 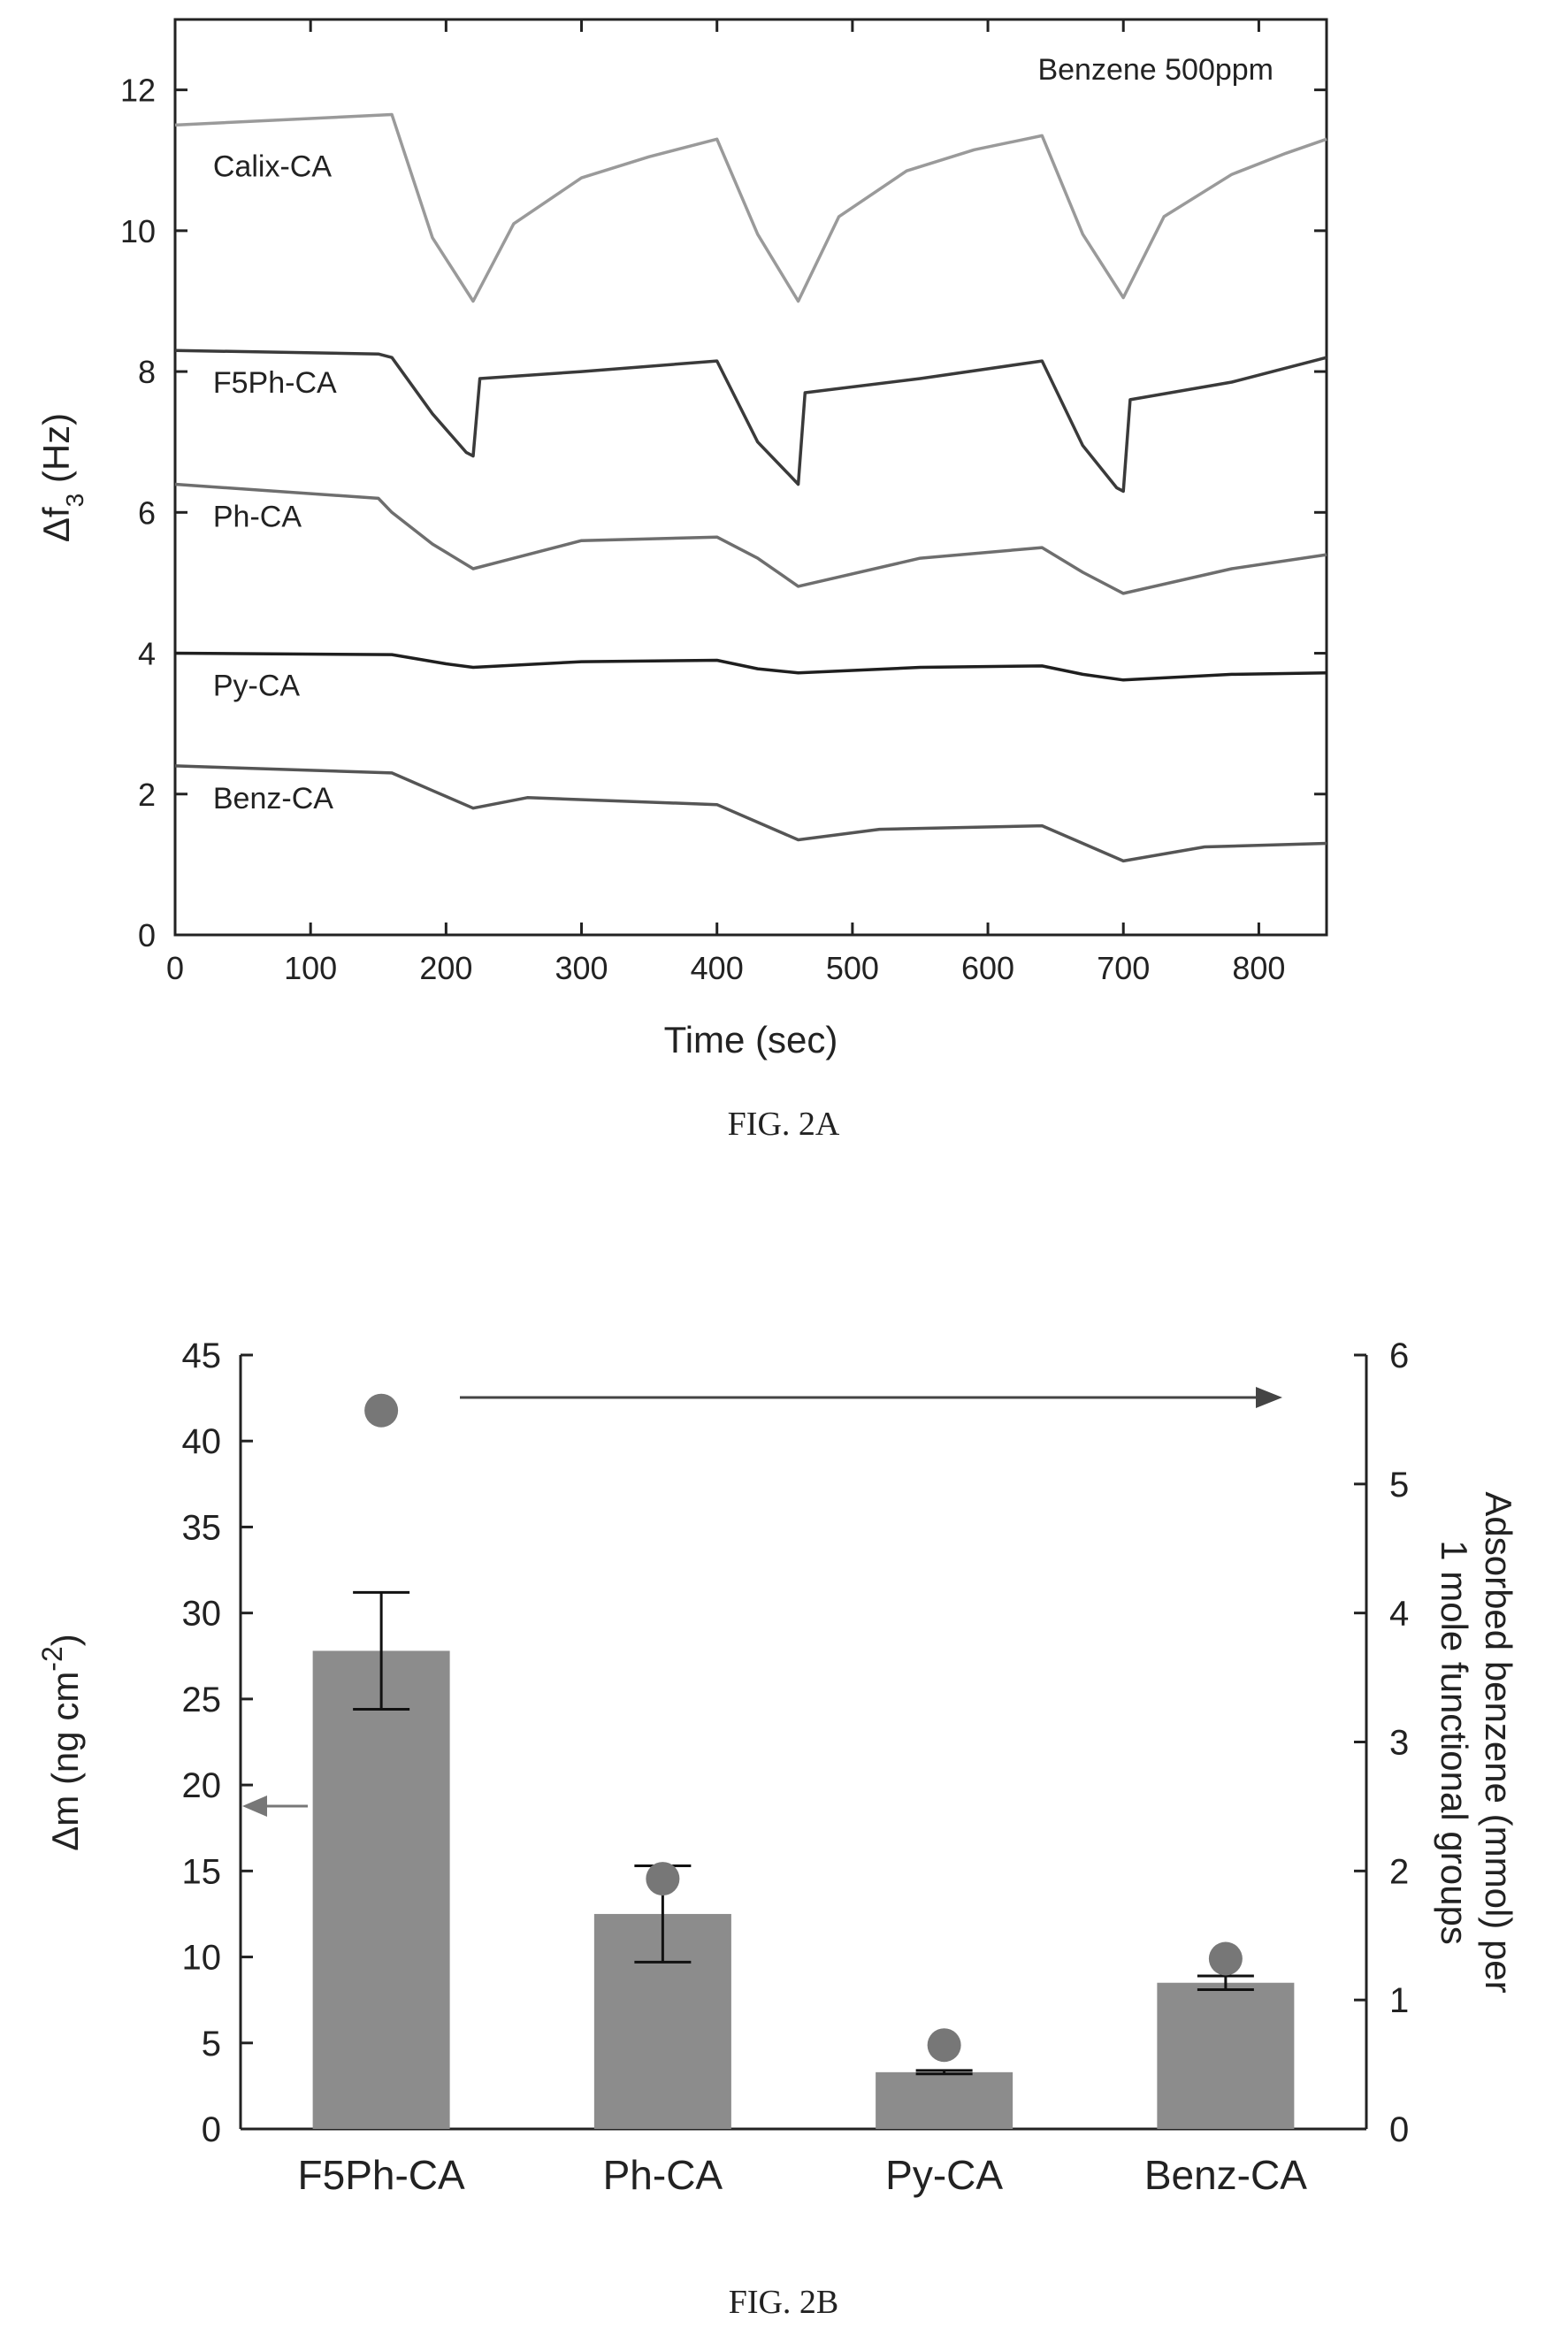 What do you see at coordinates (784, 2302) in the screenshot?
I see `caption-2b: FIG. 2B` at bounding box center [784, 2302].